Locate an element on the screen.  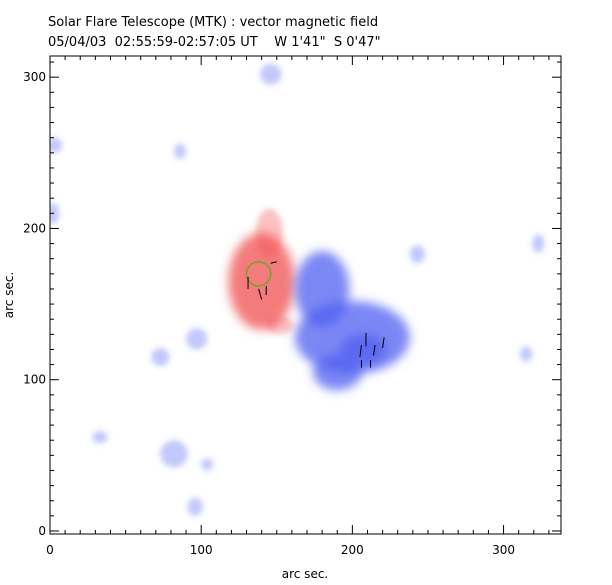
y-tick-label: 100 is located at coordinates (34, 380).